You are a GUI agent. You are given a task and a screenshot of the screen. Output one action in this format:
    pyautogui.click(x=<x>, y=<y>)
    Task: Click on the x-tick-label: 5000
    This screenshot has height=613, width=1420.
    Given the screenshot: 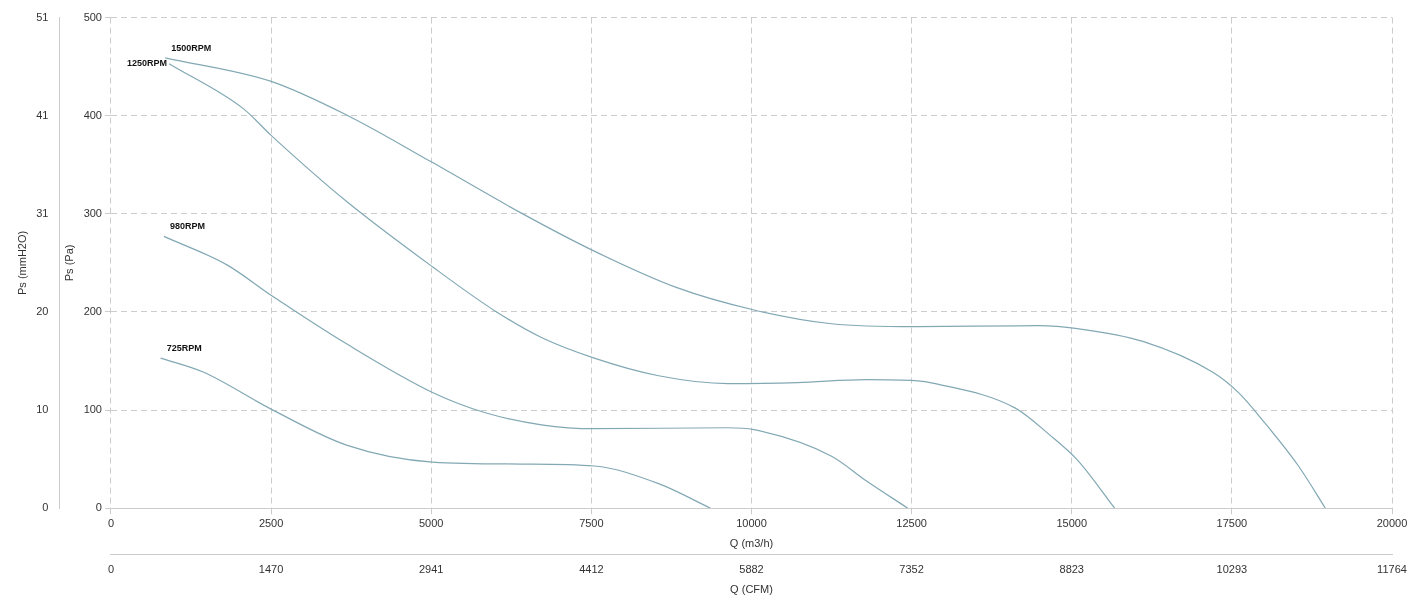 What is the action you would take?
    pyautogui.click(x=431, y=522)
    